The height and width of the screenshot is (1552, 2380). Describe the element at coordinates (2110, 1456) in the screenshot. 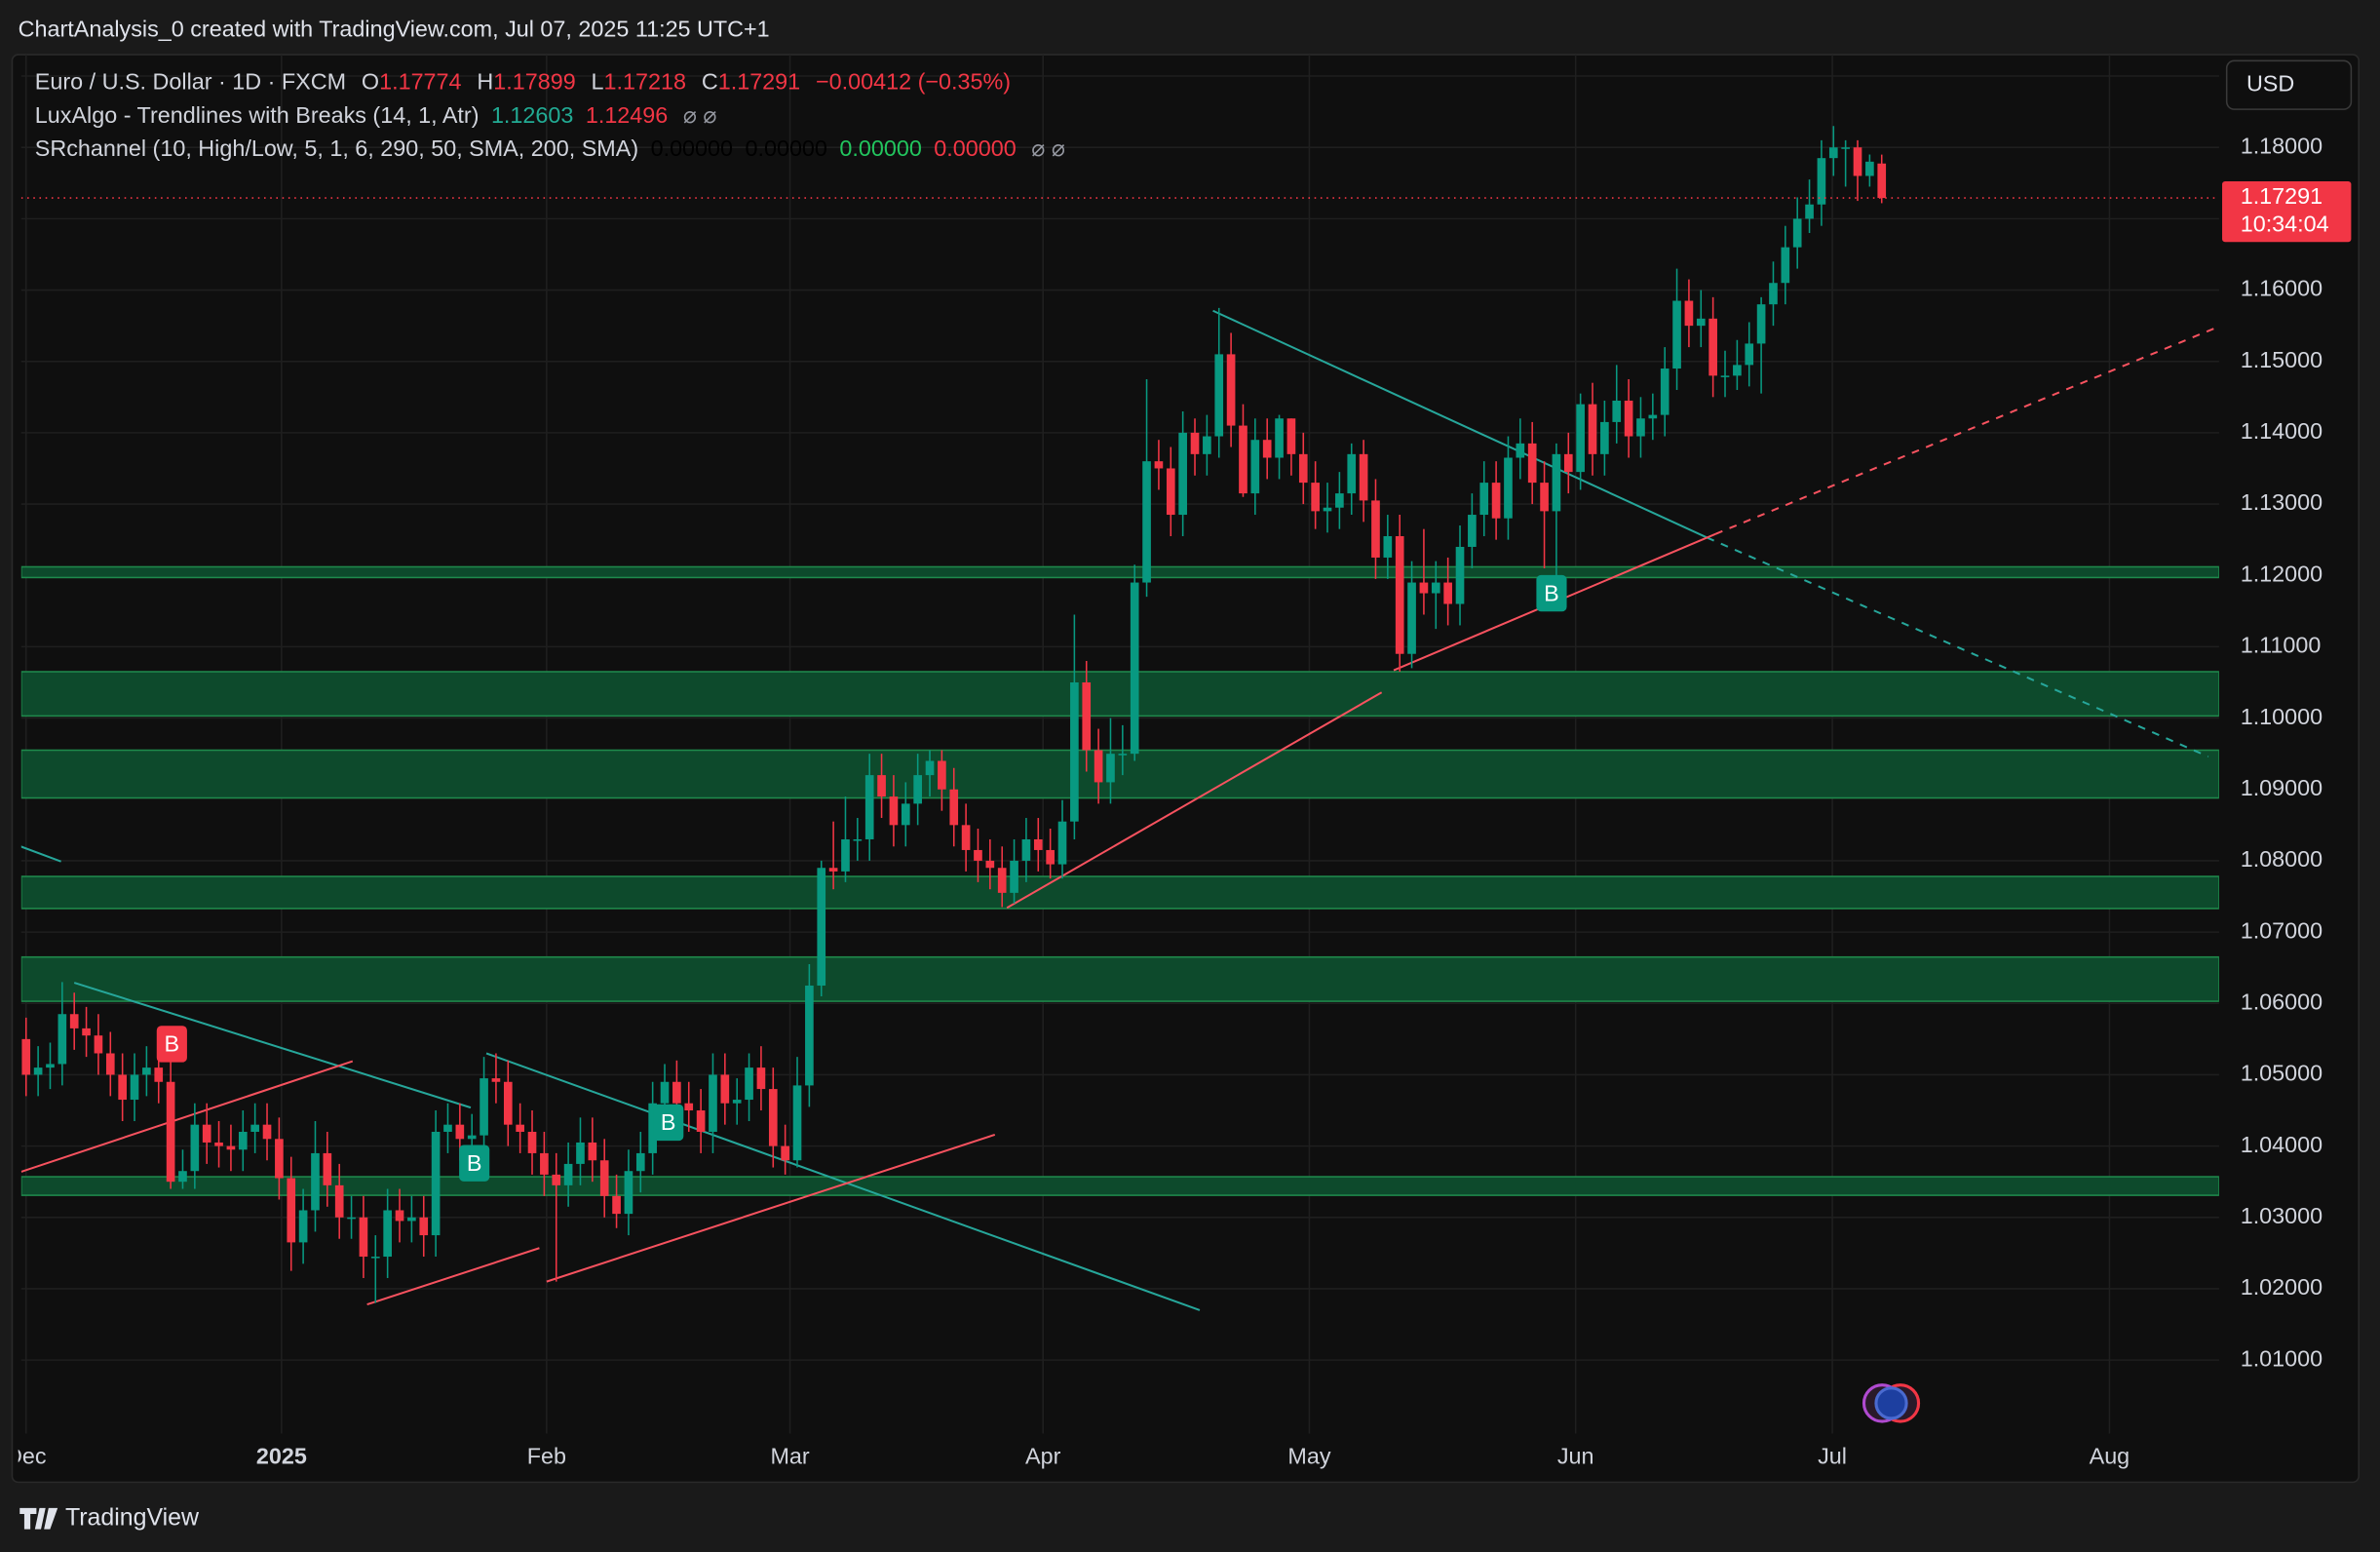

I see `x-tick-label: Aug` at that location.